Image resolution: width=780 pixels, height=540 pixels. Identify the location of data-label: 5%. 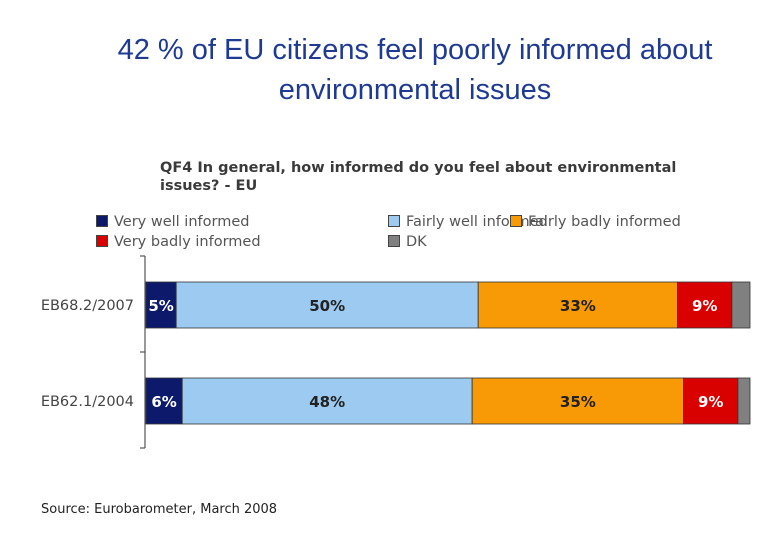
(160, 306).